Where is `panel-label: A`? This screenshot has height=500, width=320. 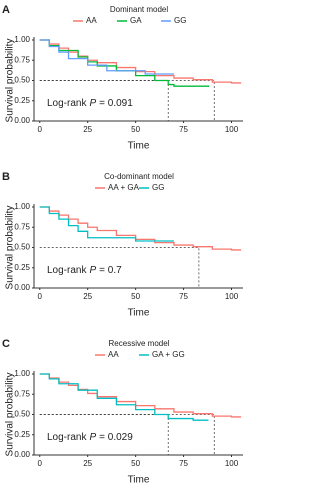 panel-label: A is located at coordinates (6, 10).